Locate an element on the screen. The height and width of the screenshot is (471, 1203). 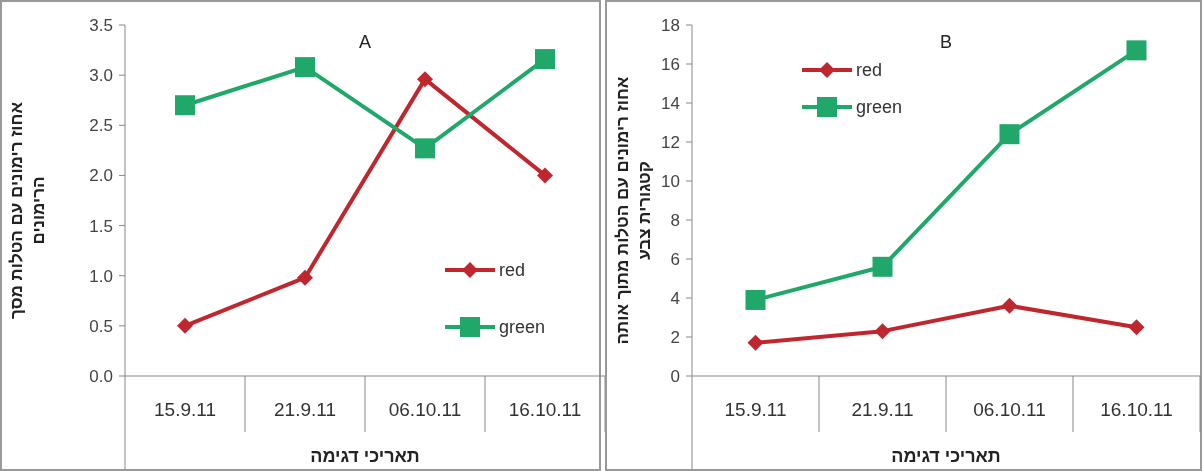
y-tick-label: 2.0 is located at coordinates (101, 176).